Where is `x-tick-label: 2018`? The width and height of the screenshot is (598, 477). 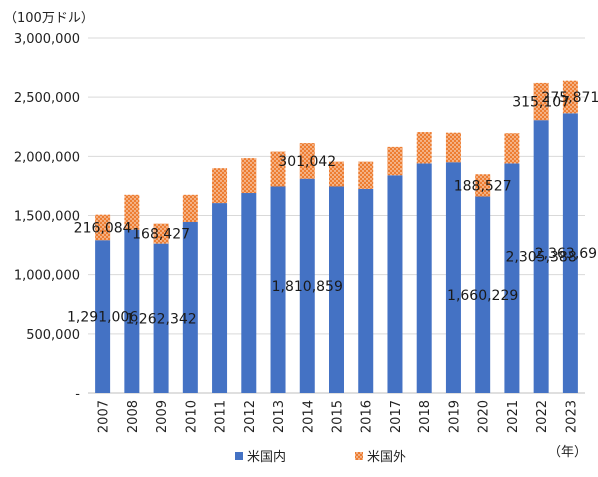 x-tick-label: 2018 is located at coordinates (425, 416).